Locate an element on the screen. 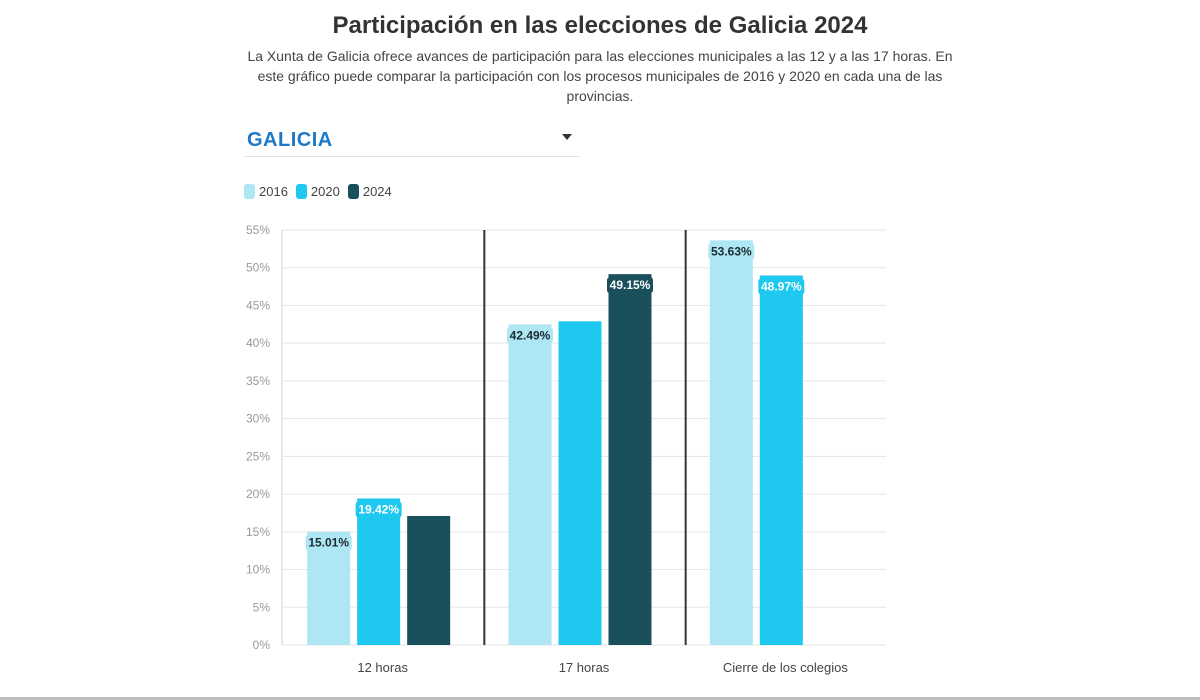 This screenshot has width=1200, height=700. y-tick-label: 30% is located at coordinates (258, 419).